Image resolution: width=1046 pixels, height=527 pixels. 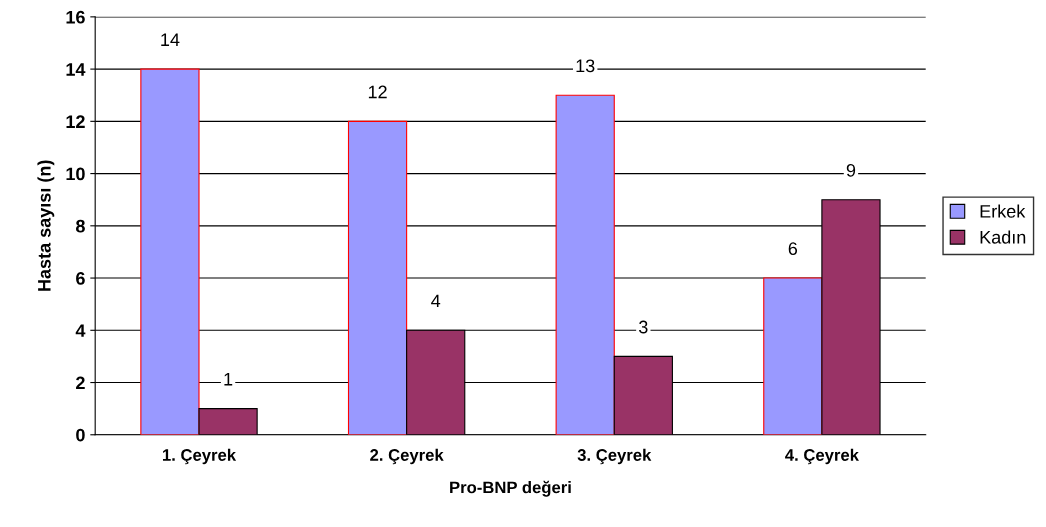 What do you see at coordinates (170, 39) in the screenshot?
I see `data-label: 14` at bounding box center [170, 39].